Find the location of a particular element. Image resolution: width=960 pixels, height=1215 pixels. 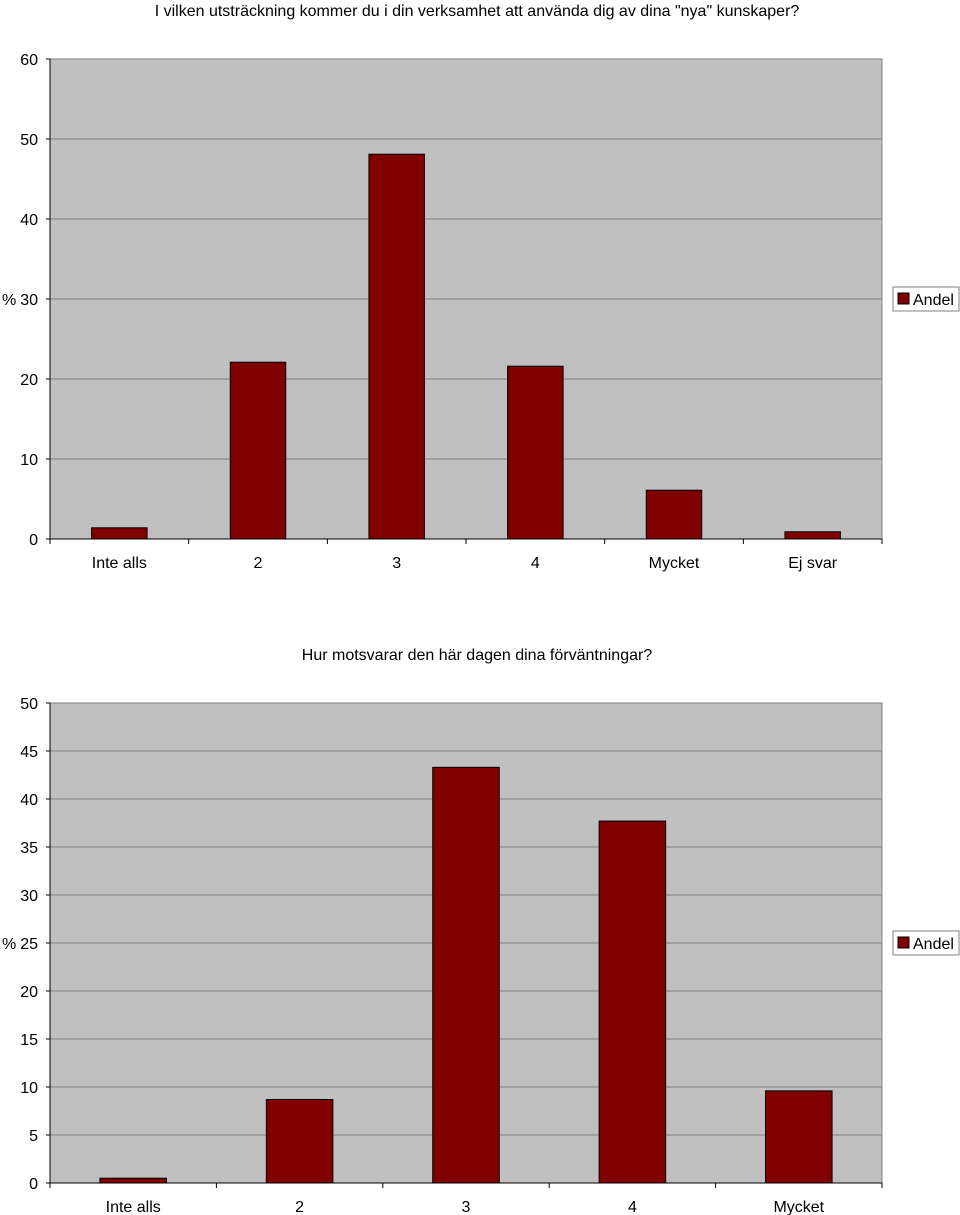

y-tick-label: 25 is located at coordinates (29, 944).